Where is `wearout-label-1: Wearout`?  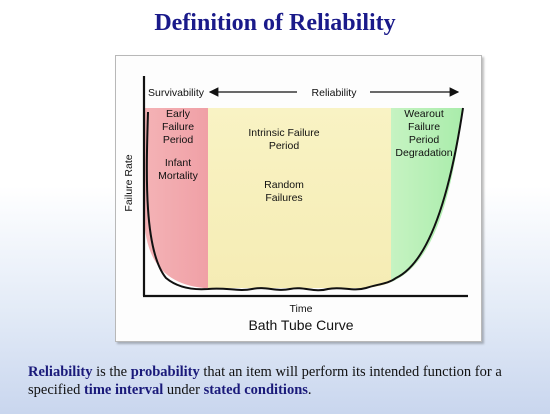 wearout-label-1: Wearout is located at coordinates (424, 114).